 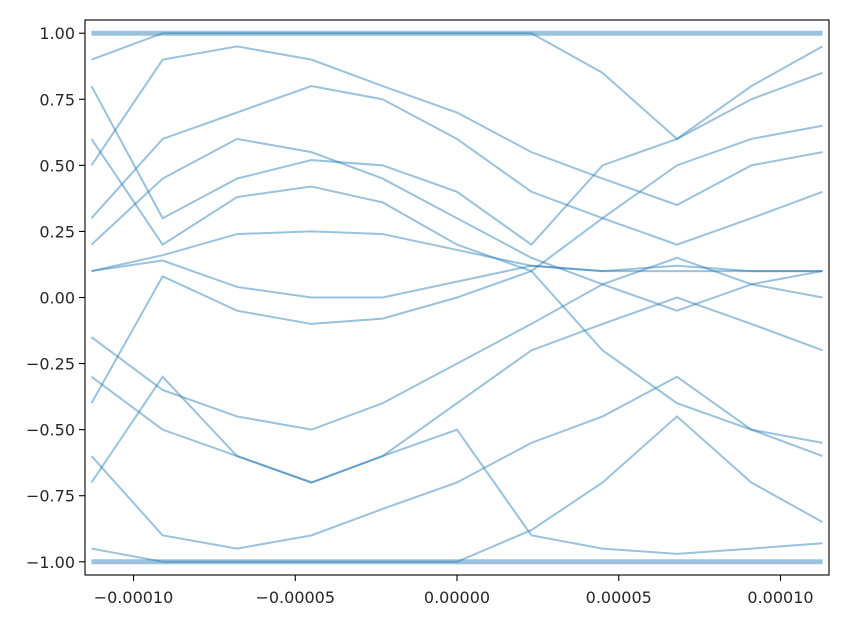 I want to click on x-tick-label-4: 0.00010, so click(x=780, y=597).